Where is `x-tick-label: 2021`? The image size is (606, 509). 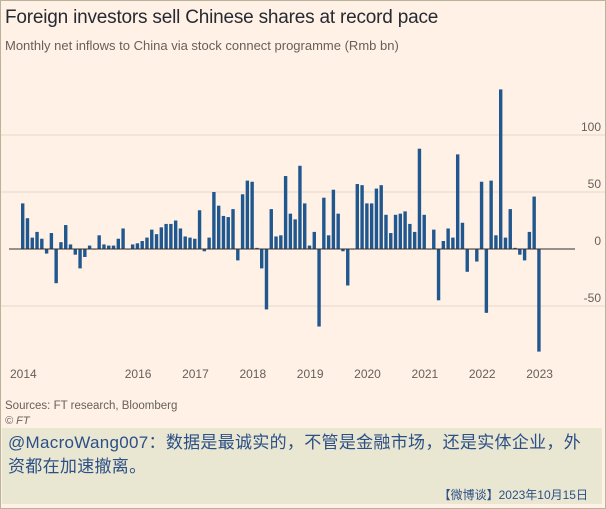 x-tick-label: 2021 is located at coordinates (425, 374).